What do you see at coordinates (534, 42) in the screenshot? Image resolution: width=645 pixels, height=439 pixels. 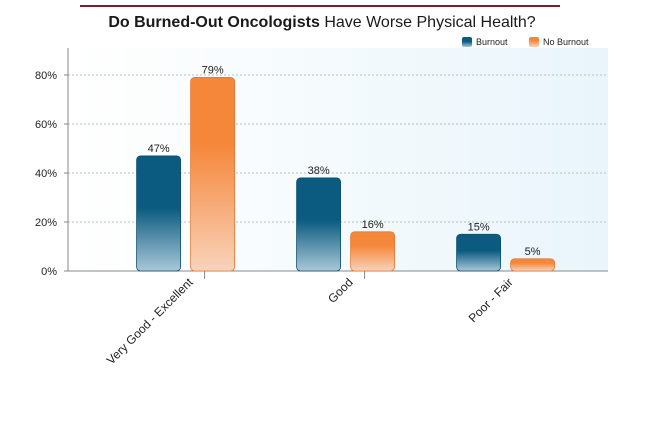 I see `legend-swatch-no-burnout` at bounding box center [534, 42].